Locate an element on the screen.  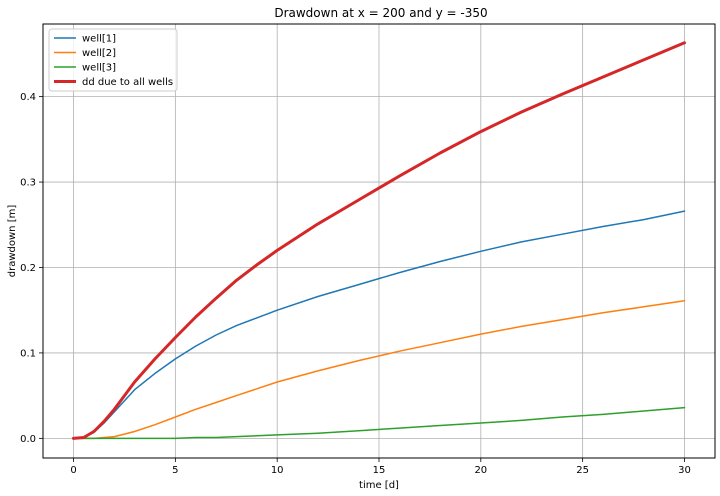
x-tick-label: 10 is located at coordinates (277, 470).